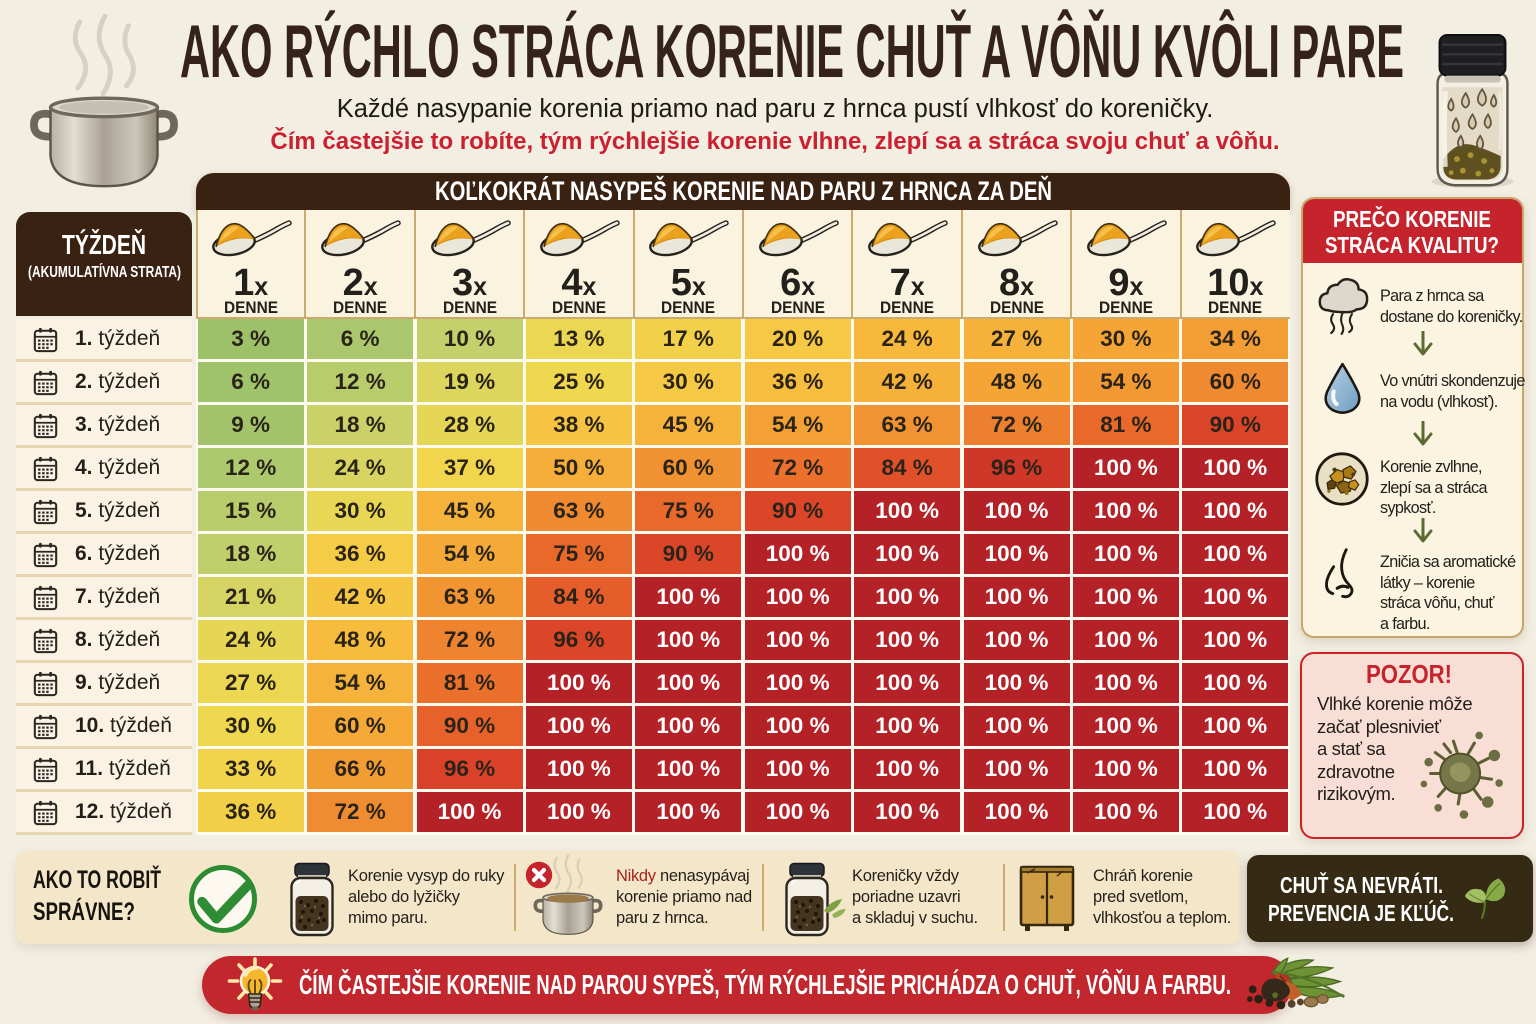 The width and height of the screenshot is (1536, 1024). What do you see at coordinates (84, 911) in the screenshot?
I see `svg-text: SPRÁVNE?` at bounding box center [84, 911].